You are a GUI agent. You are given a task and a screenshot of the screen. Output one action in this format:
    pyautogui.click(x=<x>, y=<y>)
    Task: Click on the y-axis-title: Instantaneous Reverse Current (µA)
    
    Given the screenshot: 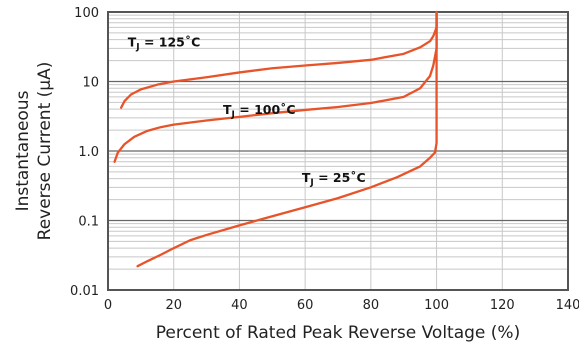 What is the action you would take?
    pyautogui.click(x=34, y=151)
    